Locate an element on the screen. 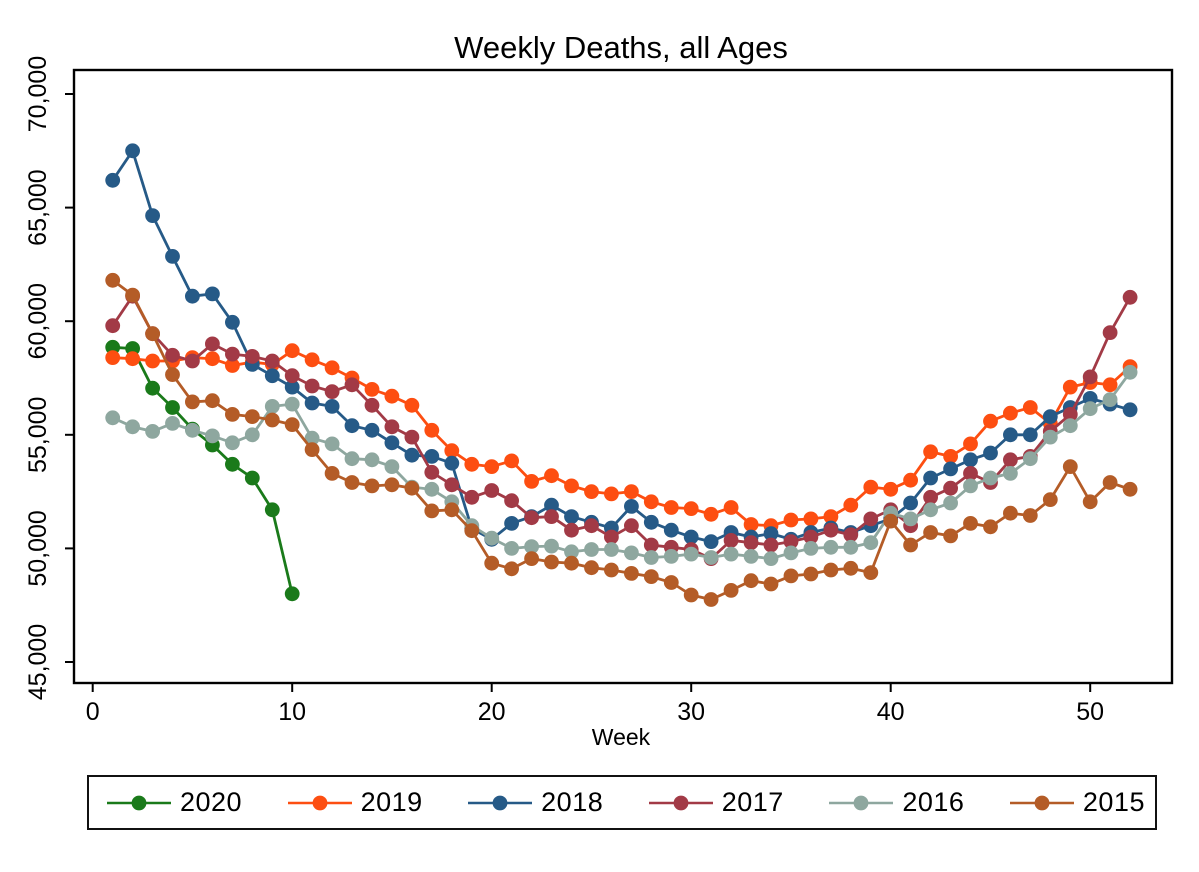 The height and width of the screenshot is (872, 1199). y-tick-label: 60,000 is located at coordinates (38, 321).